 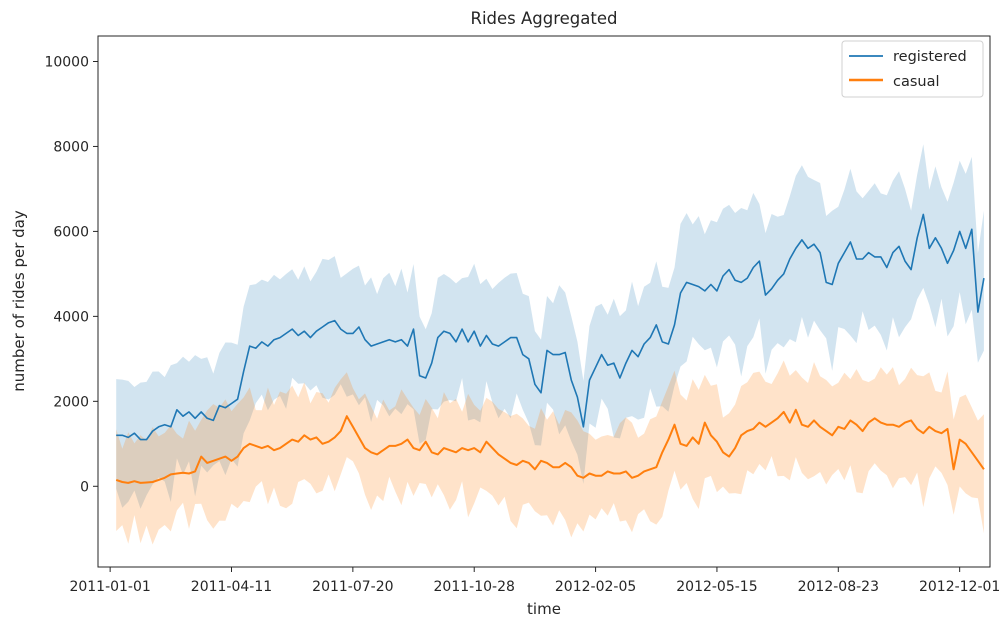 I want to click on legend-label-casual: casual, so click(x=916, y=82).